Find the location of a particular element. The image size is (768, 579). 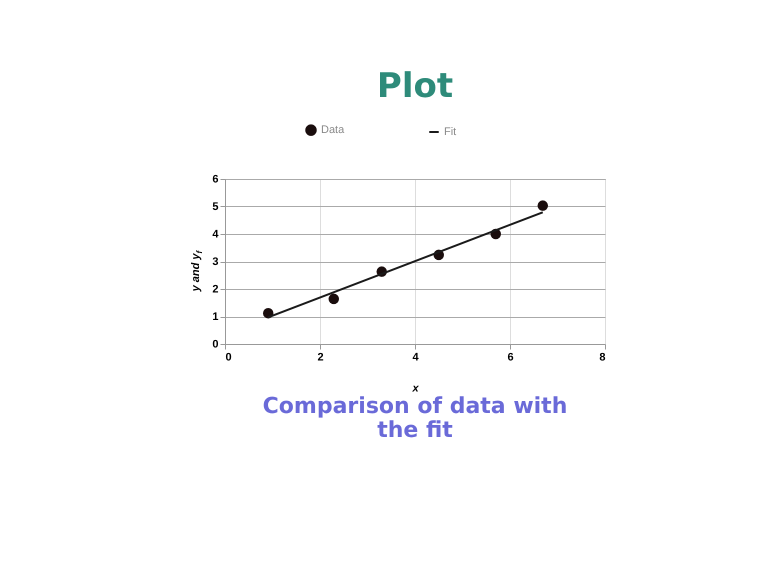

y-tick-label: 6 is located at coordinates (215, 180).